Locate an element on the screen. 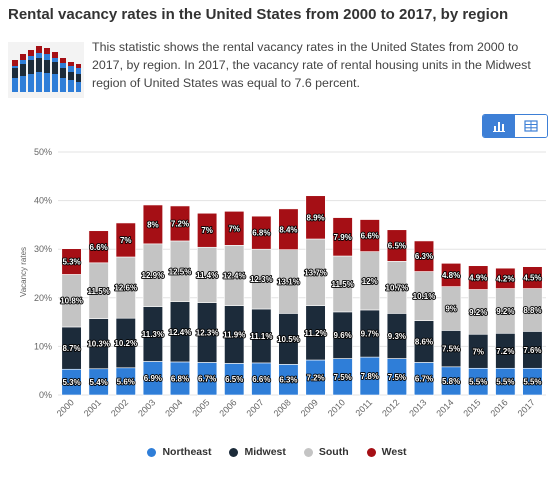  data-label: 7.6% is located at coordinates (532, 350).